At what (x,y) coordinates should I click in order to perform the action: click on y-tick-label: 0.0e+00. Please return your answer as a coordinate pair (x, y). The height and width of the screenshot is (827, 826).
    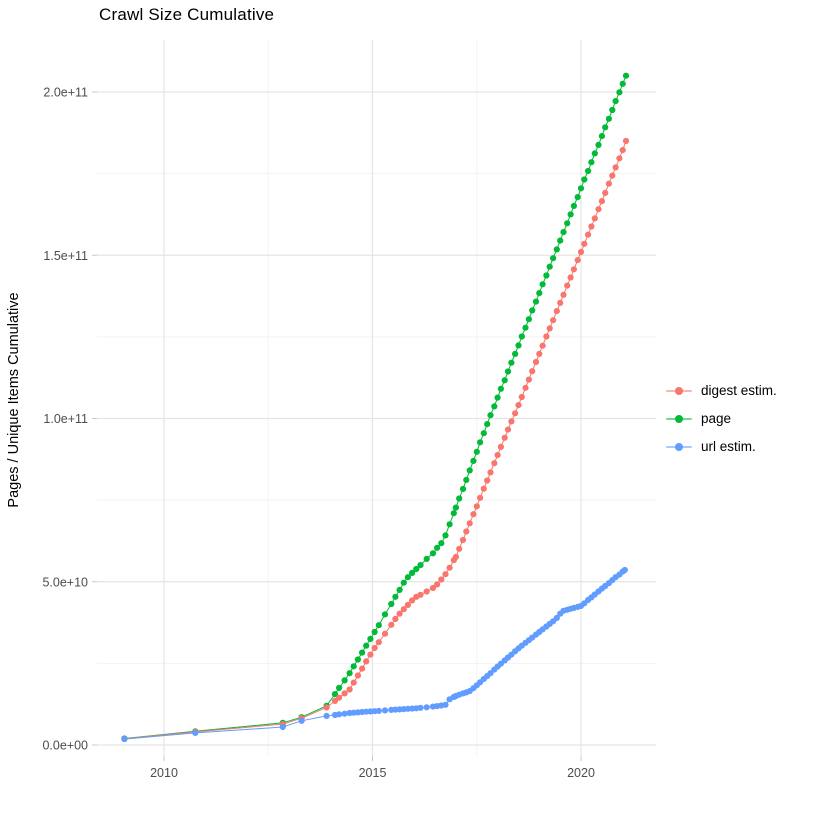
    Looking at the image, I should click on (65, 746).